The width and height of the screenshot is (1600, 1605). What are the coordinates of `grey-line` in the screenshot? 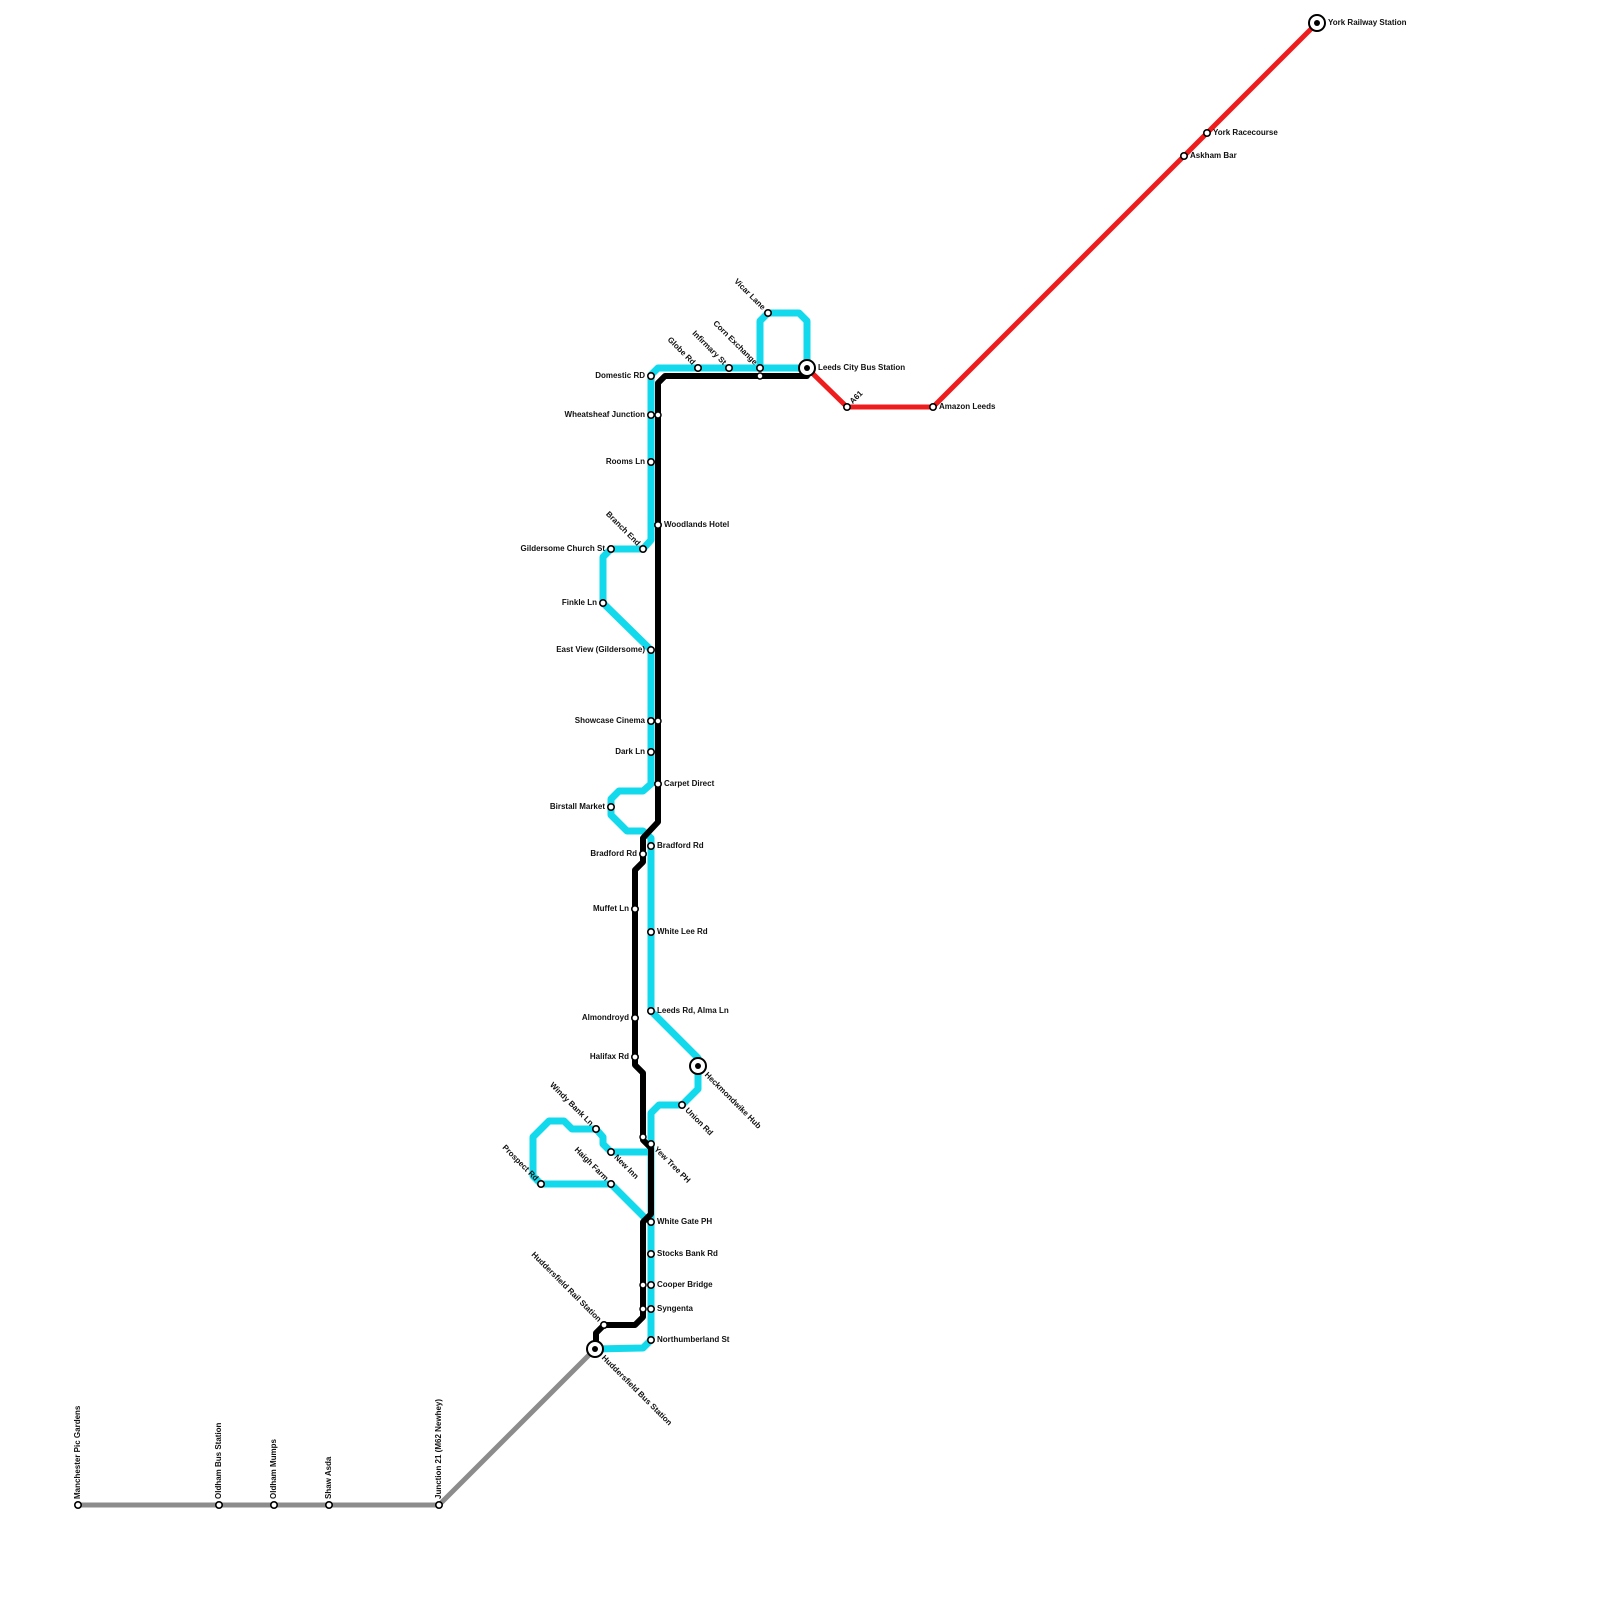 It's located at (336, 1427).